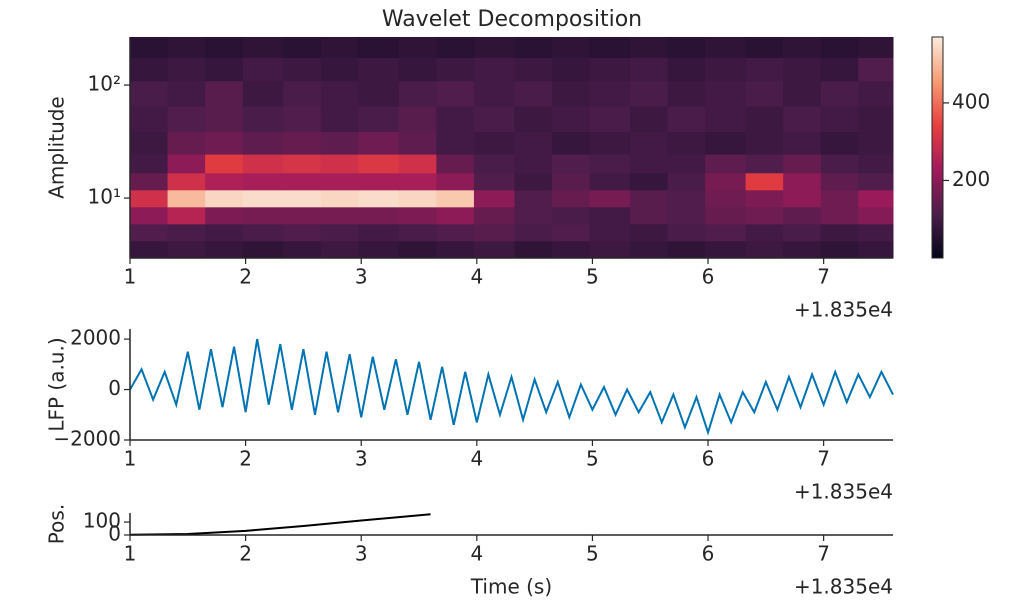 This screenshot has height=611, width=1009. What do you see at coordinates (57, 524) in the screenshot?
I see `y-axis-label: Pos.` at bounding box center [57, 524].